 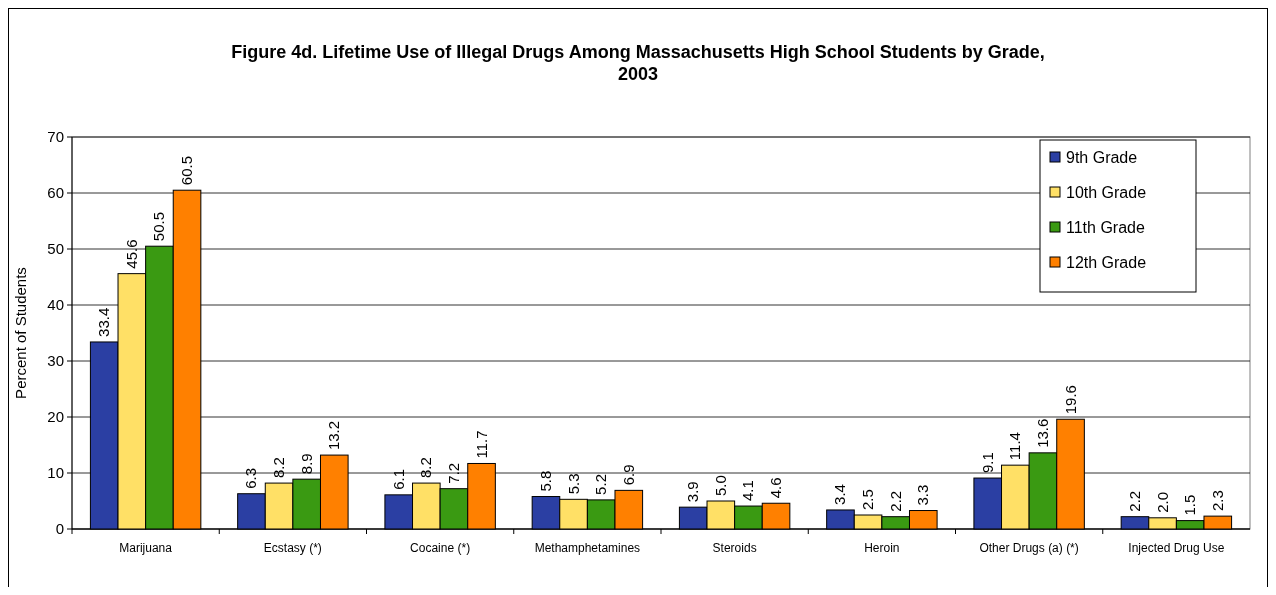 I want to click on data-label: 13.2, so click(x=334, y=435).